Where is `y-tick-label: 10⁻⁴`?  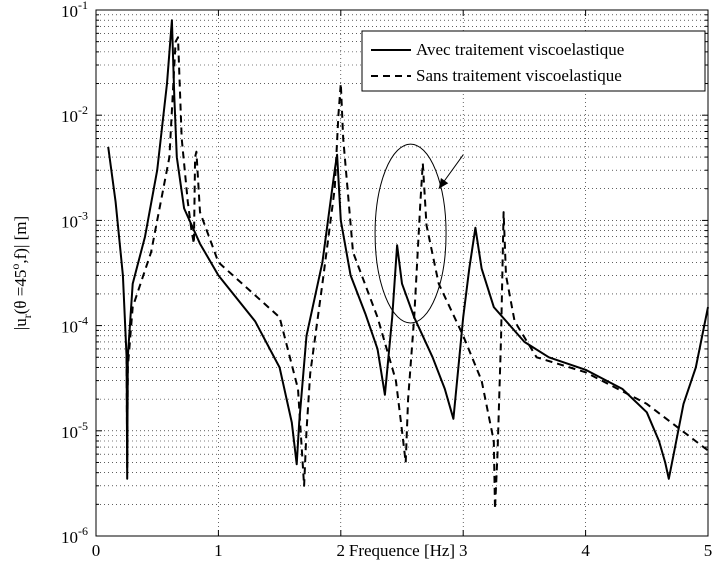 y-tick-label: 10⁻⁴ is located at coordinates (74, 325).